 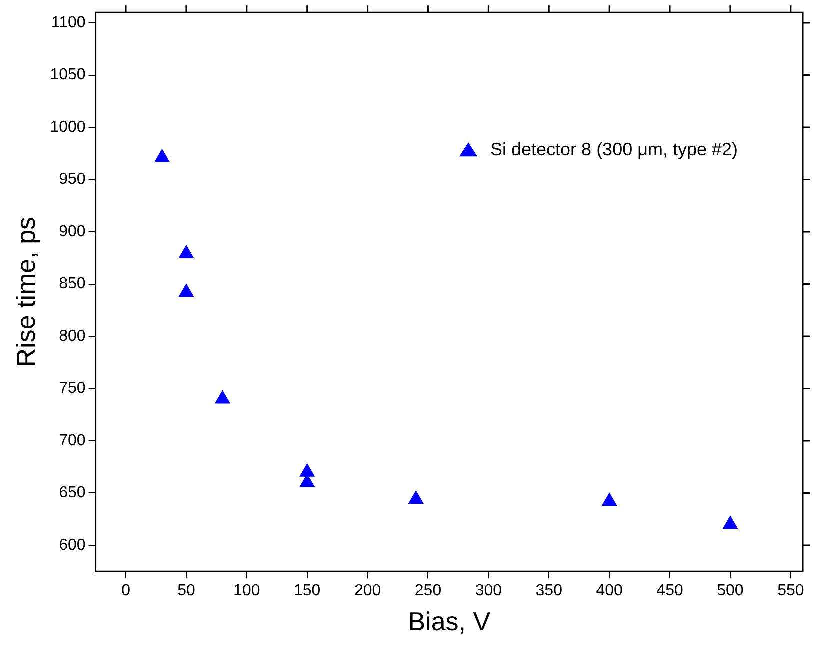 What do you see at coordinates (610, 591) in the screenshot?
I see `x-tick-label: 400` at bounding box center [610, 591].